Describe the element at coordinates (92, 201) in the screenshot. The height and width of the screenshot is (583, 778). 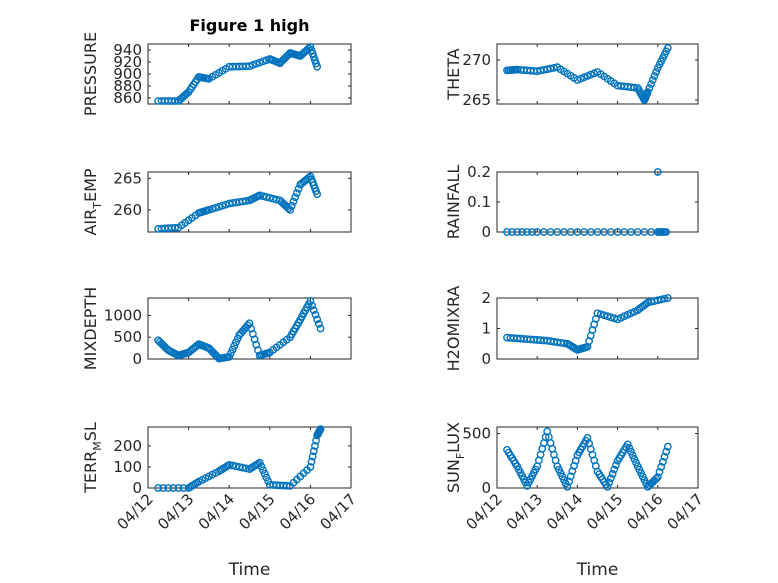
I see `y-axis-label: AIRTEMP` at that location.